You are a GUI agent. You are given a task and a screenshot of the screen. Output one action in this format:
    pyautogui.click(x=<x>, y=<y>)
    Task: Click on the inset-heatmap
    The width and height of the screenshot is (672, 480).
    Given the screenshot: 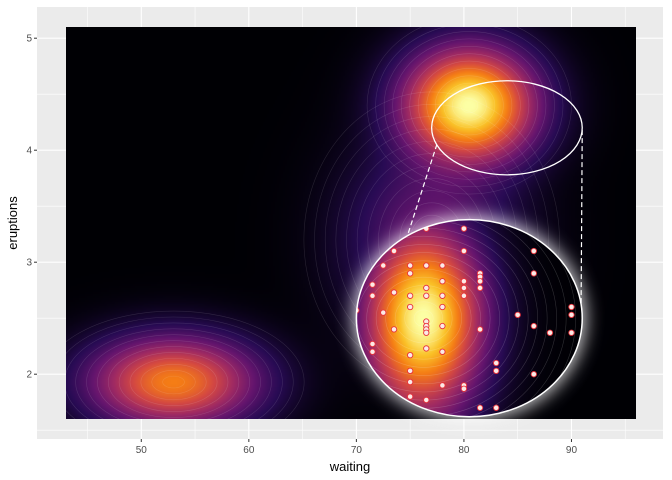 What is the action you would take?
    pyautogui.click(x=469, y=318)
    